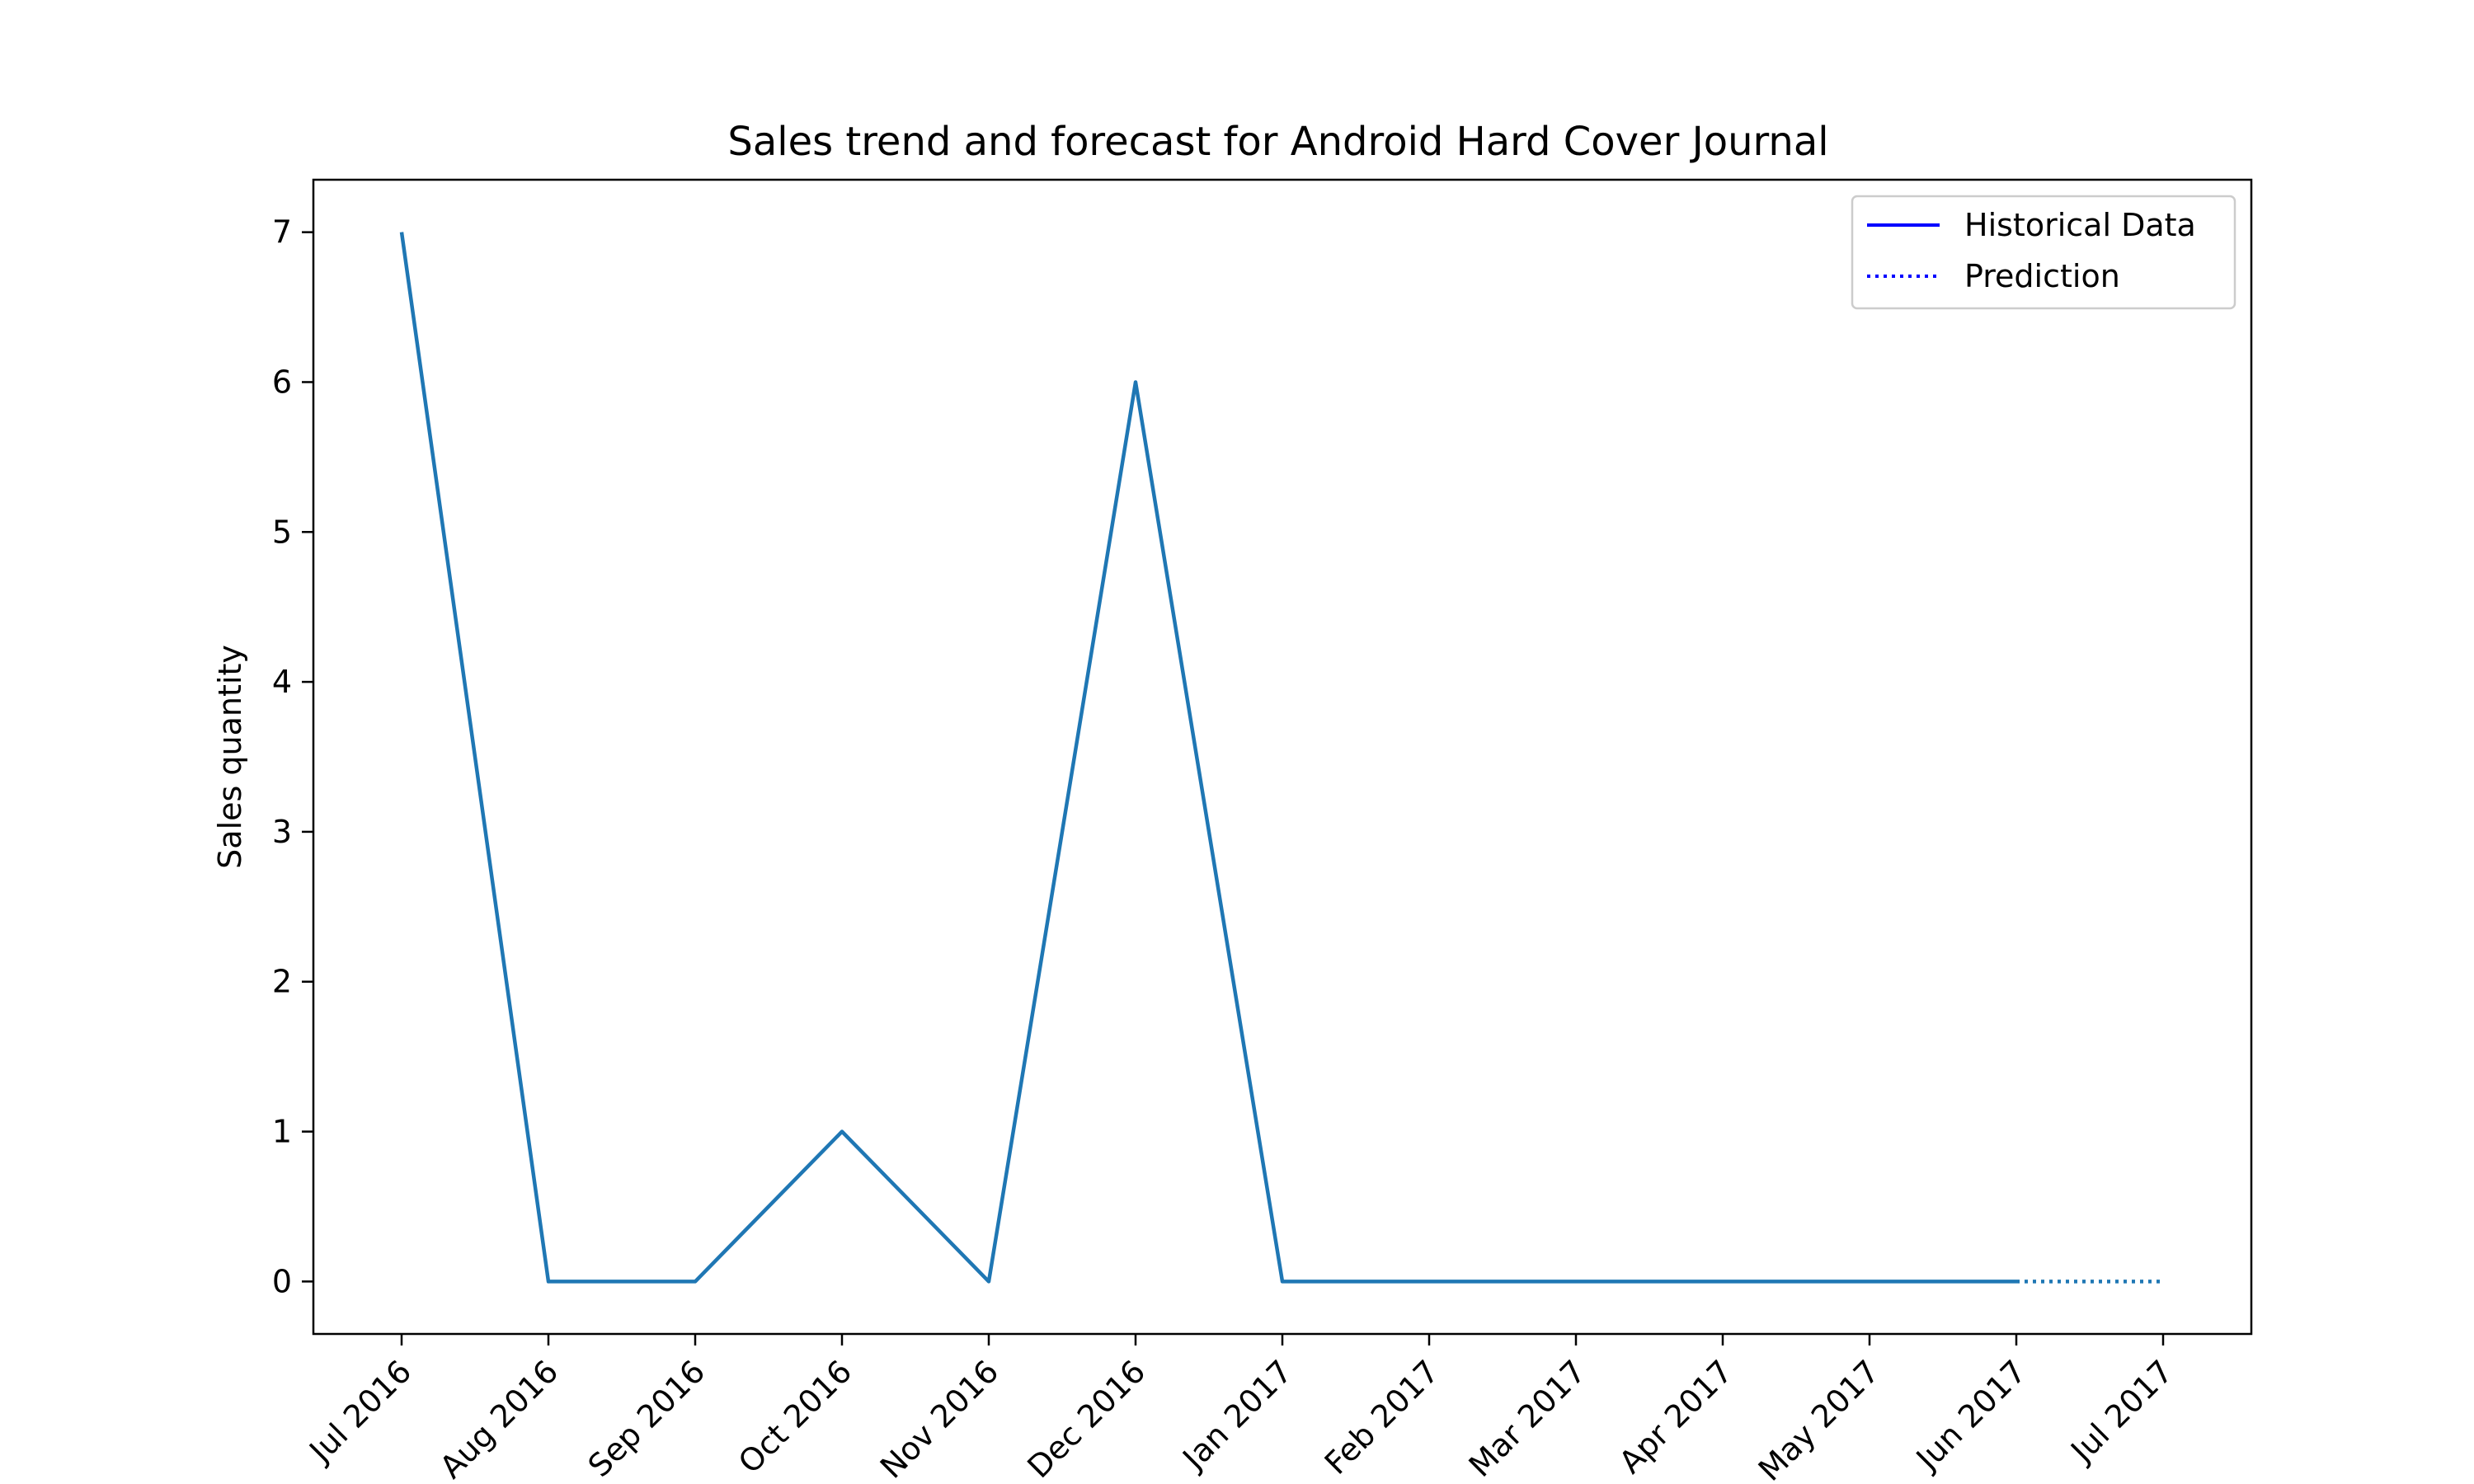 The height and width of the screenshot is (1484, 2474). What do you see at coordinates (230, 757) in the screenshot?
I see `y-axis-label: Sales quantity` at bounding box center [230, 757].